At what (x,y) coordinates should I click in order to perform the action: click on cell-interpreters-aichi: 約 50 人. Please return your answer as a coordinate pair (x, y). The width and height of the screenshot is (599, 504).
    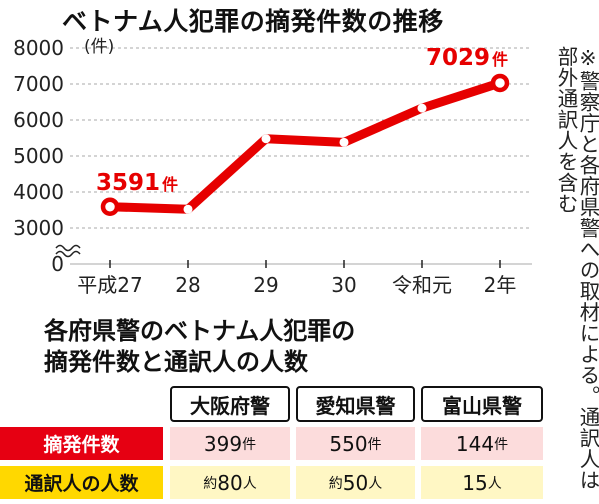
    Looking at the image, I should click on (355, 482).